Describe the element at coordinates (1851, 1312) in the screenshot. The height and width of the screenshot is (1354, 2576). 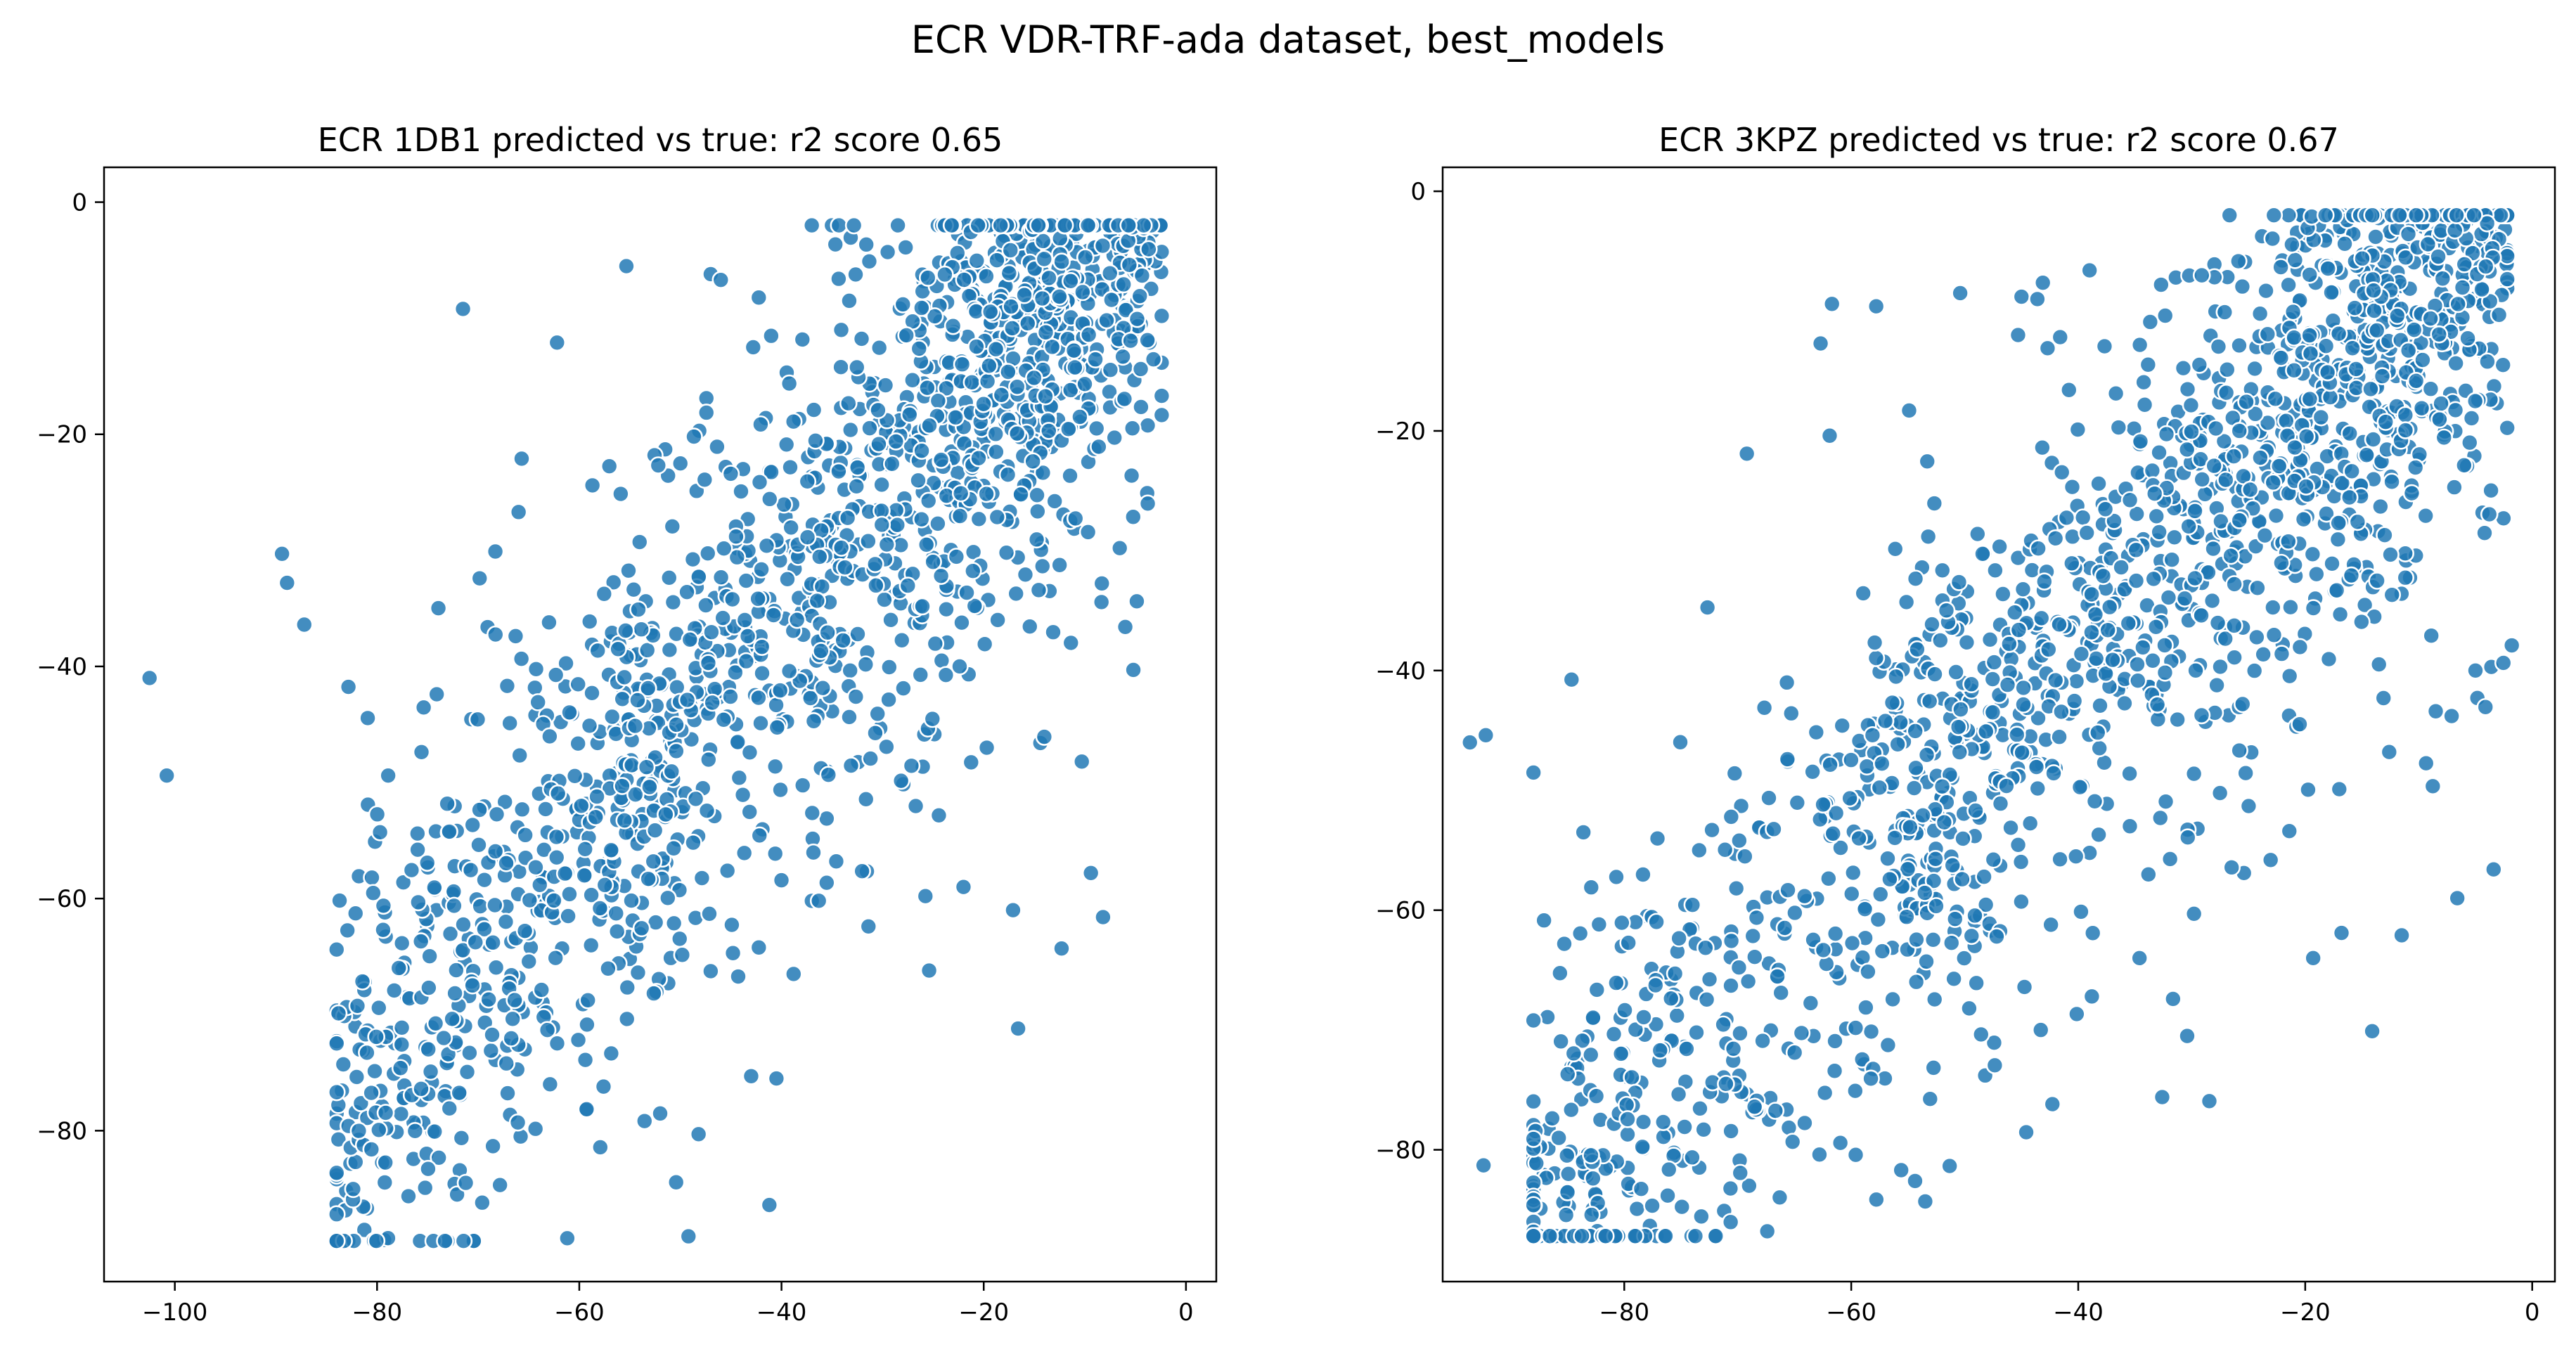
I see `x-tick-label-3kpz: −60` at that location.